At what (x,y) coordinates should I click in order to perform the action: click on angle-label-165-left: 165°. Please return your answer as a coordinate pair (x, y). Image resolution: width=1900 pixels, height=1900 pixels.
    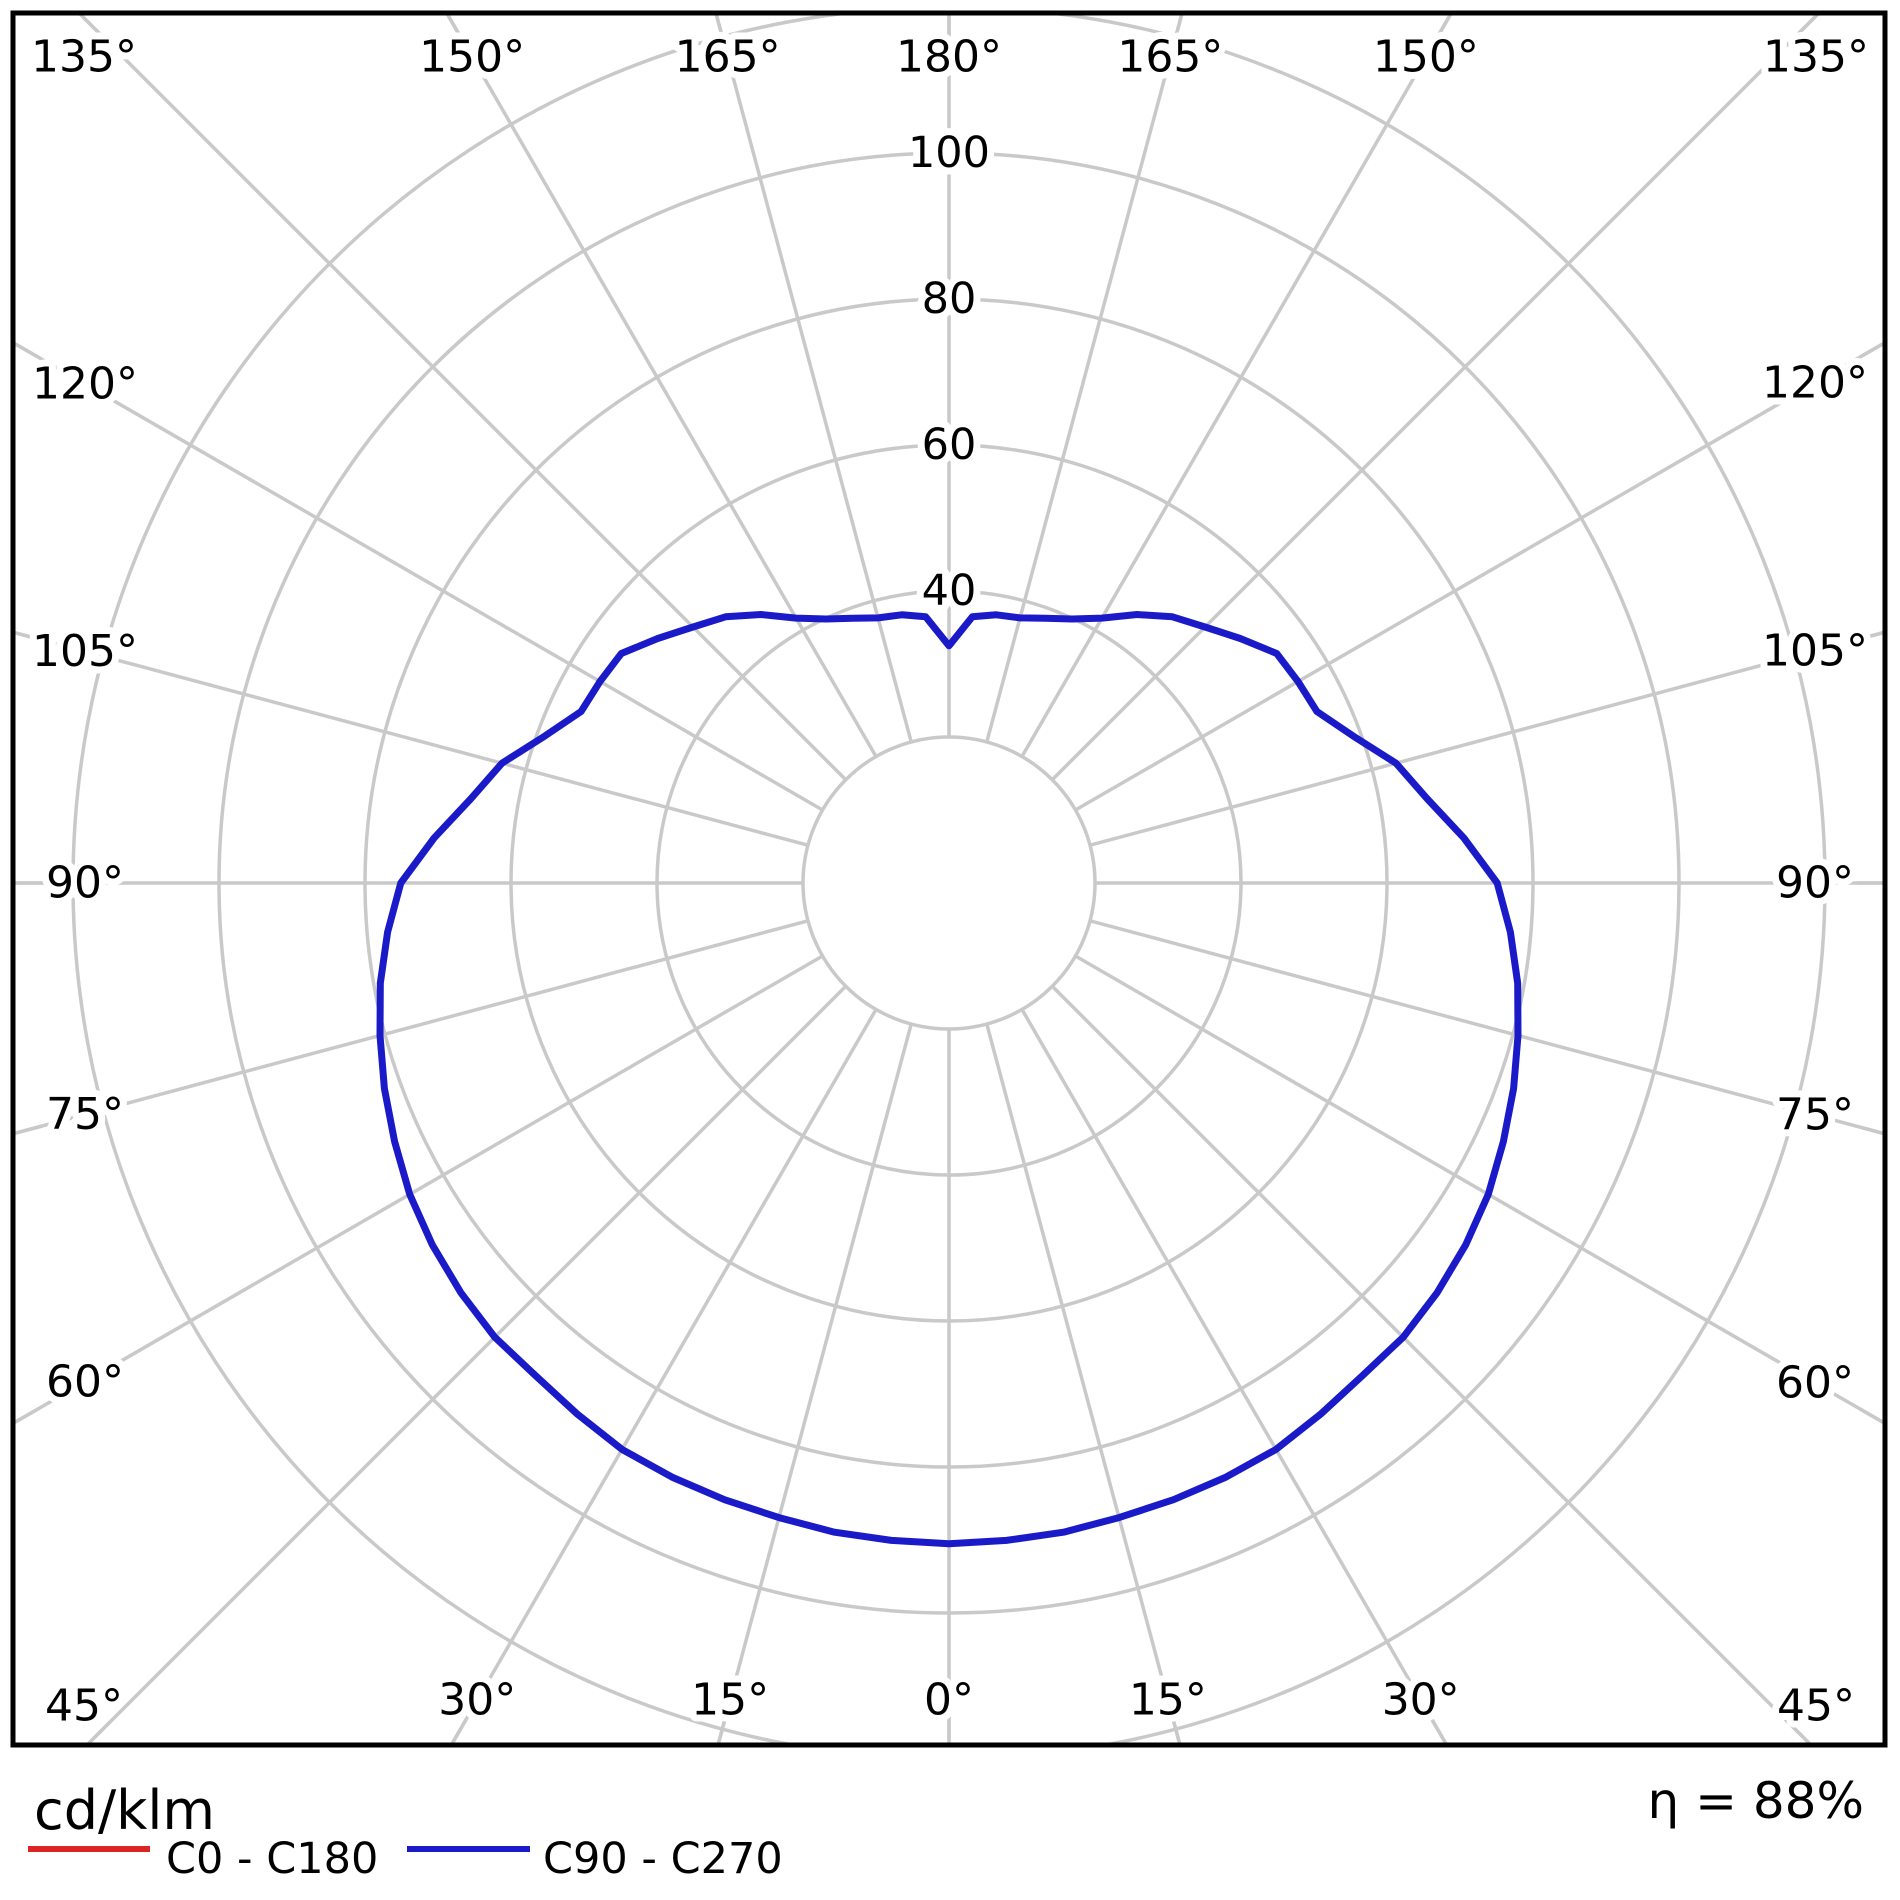
    Looking at the image, I should click on (728, 57).